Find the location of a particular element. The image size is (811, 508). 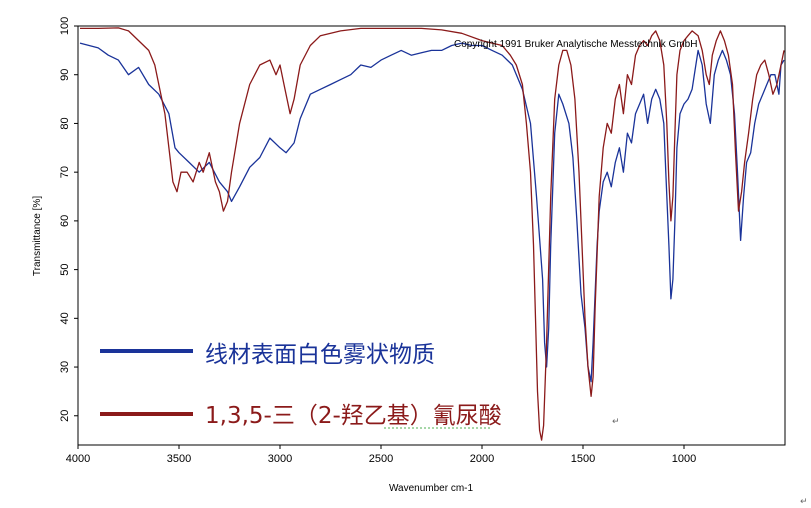

y-tick-label: 100 is located at coordinates (65, 26).